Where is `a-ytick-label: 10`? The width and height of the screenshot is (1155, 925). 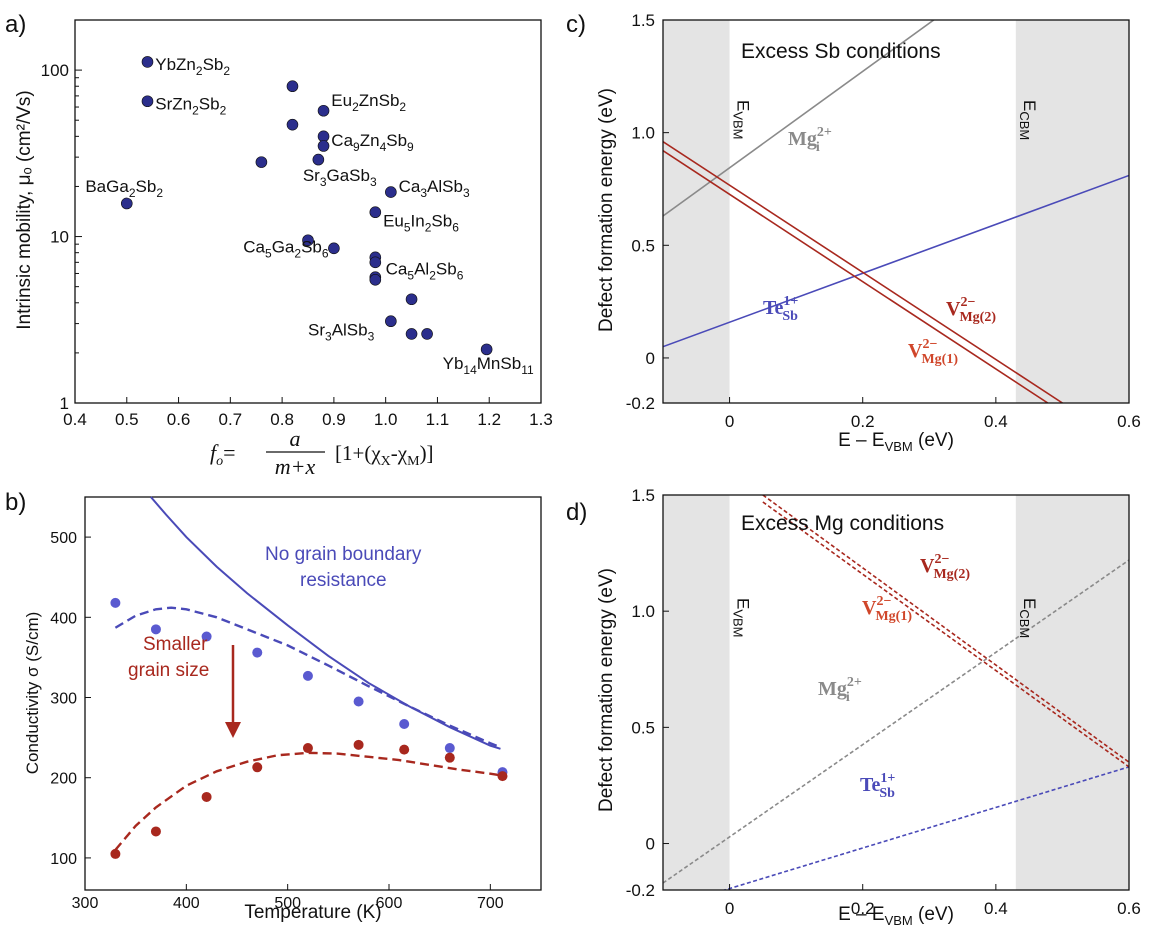
a-ytick-label: 10 is located at coordinates (59, 237).